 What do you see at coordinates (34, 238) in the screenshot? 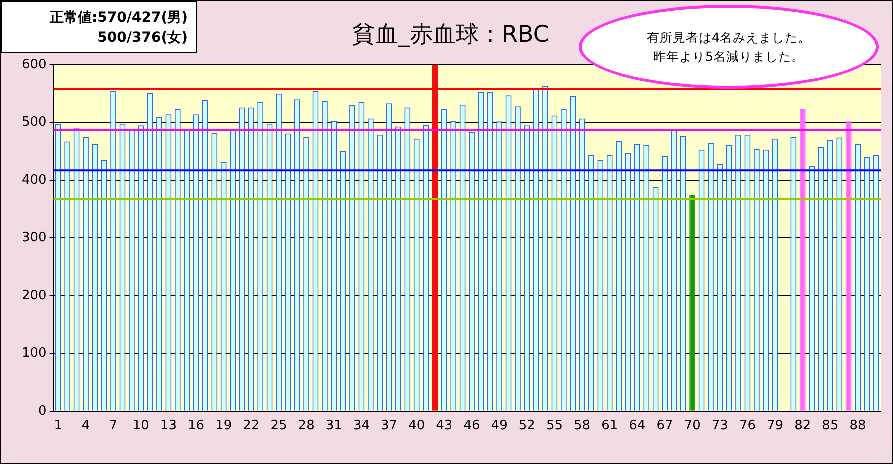
I see `y-tick-label: 300` at bounding box center [34, 238].